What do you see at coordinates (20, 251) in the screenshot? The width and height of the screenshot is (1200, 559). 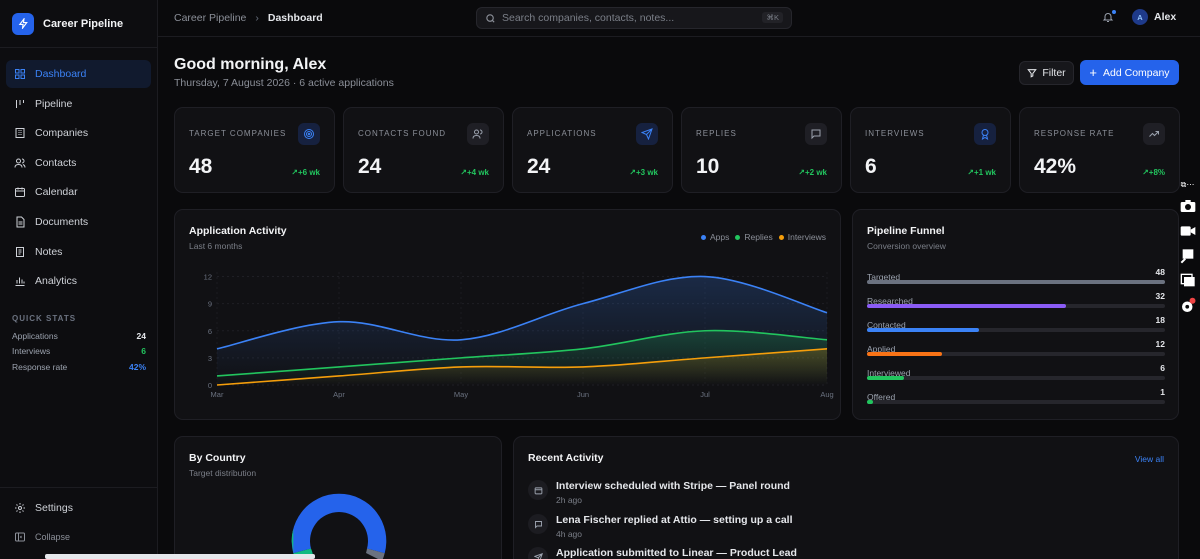 I see `note-icon` at bounding box center [20, 251].